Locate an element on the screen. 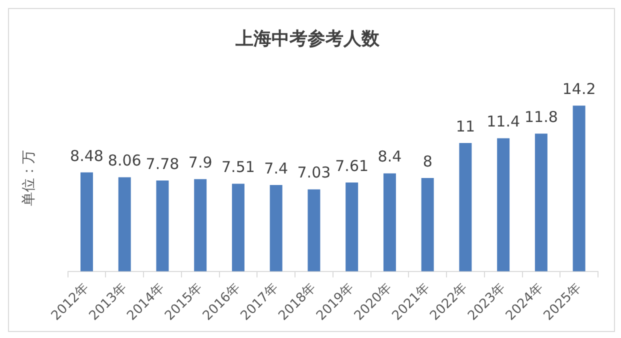 Image resolution: width=621 pixels, height=338 pixels. data-label: 7.78 is located at coordinates (163, 163).